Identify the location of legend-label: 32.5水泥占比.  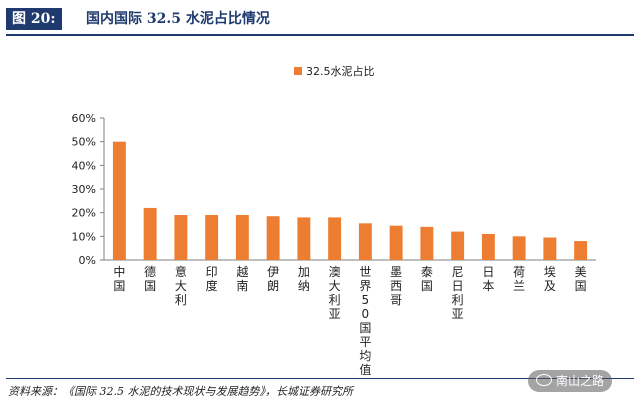
(340, 71).